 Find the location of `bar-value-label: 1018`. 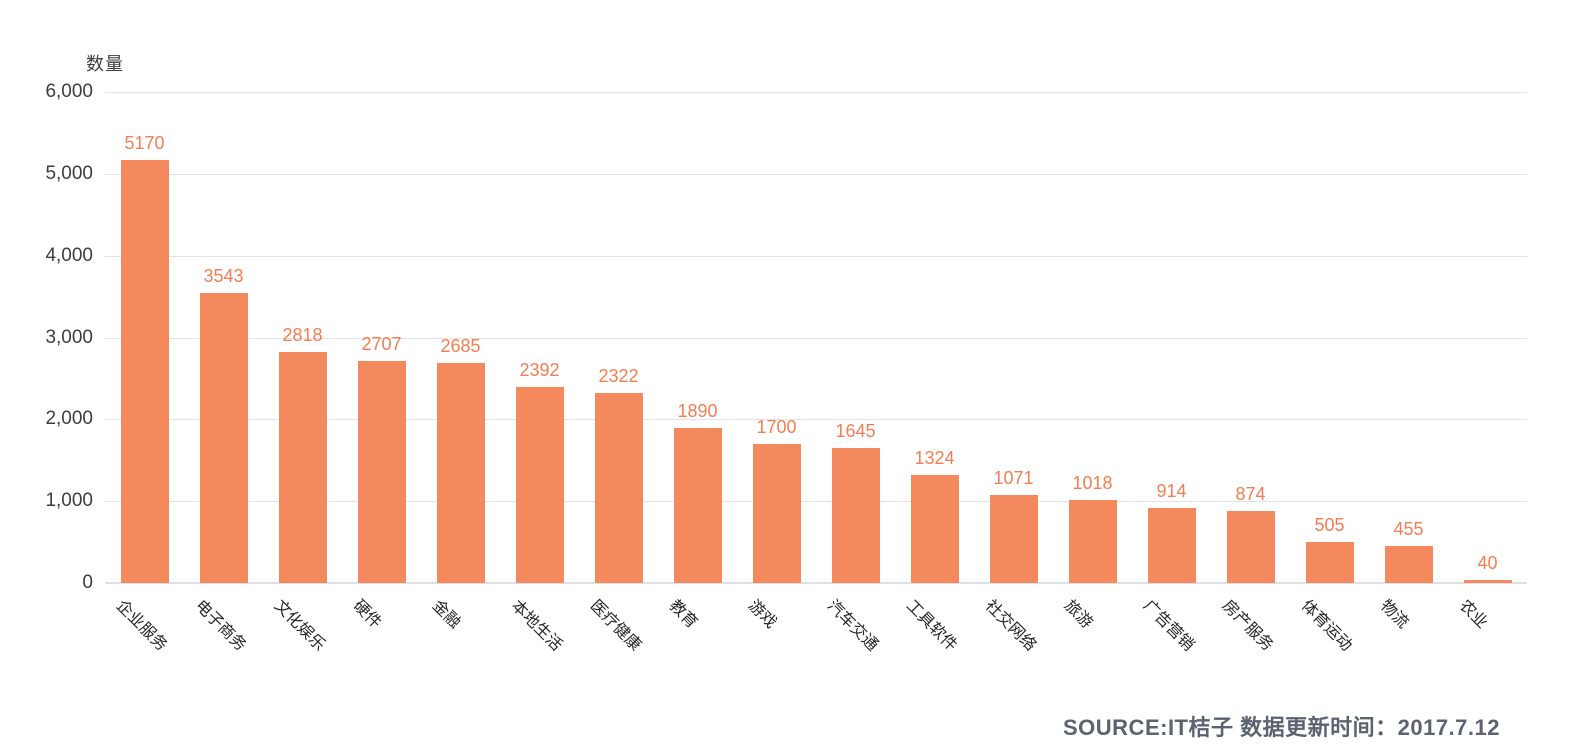

bar-value-label: 1018 is located at coordinates (1092, 482).